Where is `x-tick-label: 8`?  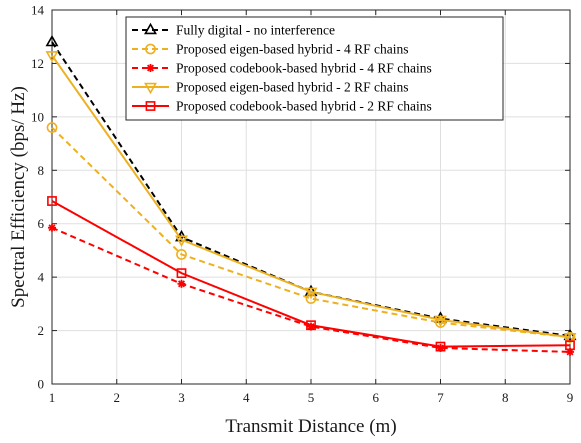
x-tick-label: 8 is located at coordinates (505, 397).